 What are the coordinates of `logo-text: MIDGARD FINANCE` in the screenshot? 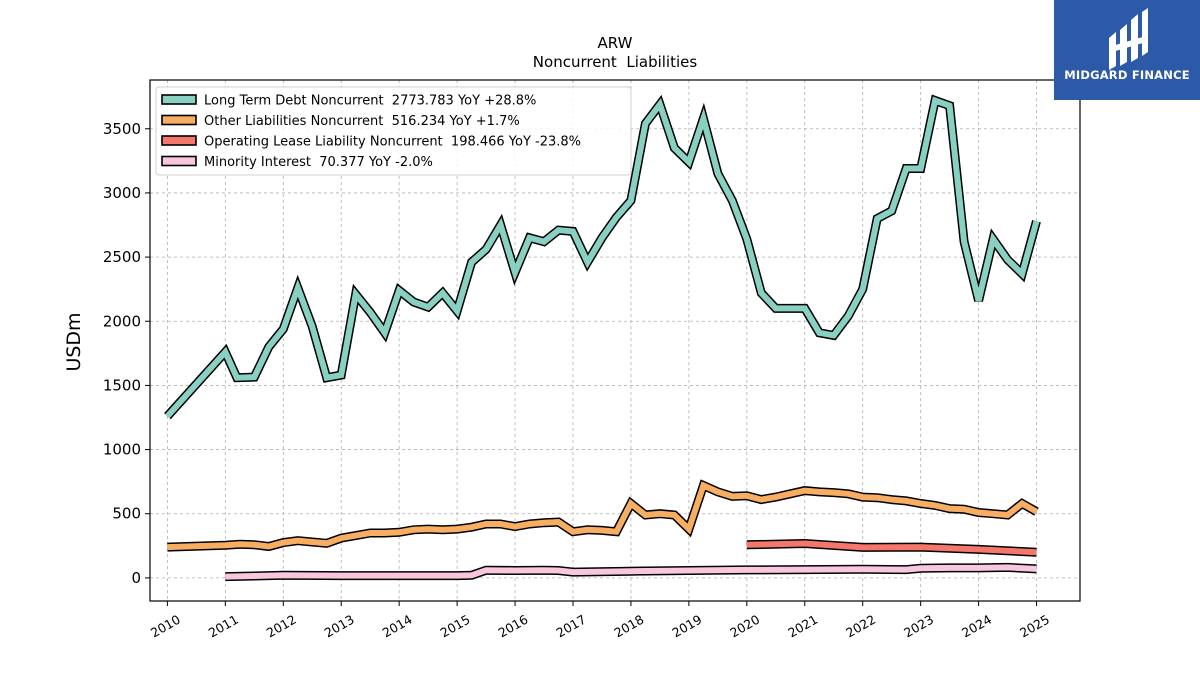 It's located at (1127, 75).